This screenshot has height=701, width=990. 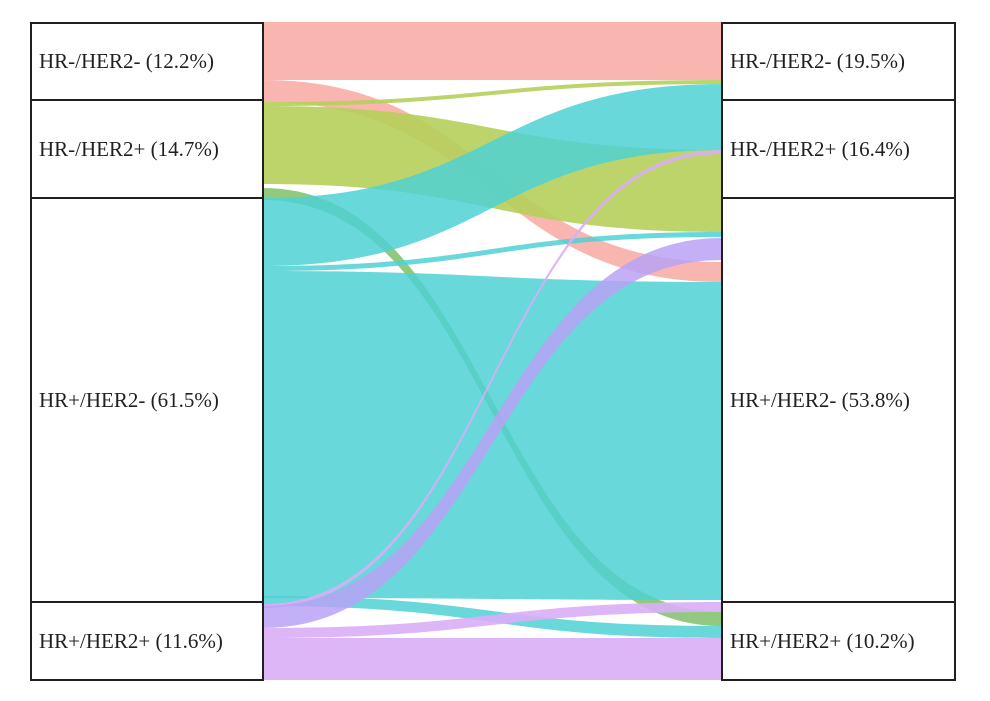 I want to click on right-node-hrneg-her2pos: HR-/HER2+ (16.4%), so click(x=838, y=149).